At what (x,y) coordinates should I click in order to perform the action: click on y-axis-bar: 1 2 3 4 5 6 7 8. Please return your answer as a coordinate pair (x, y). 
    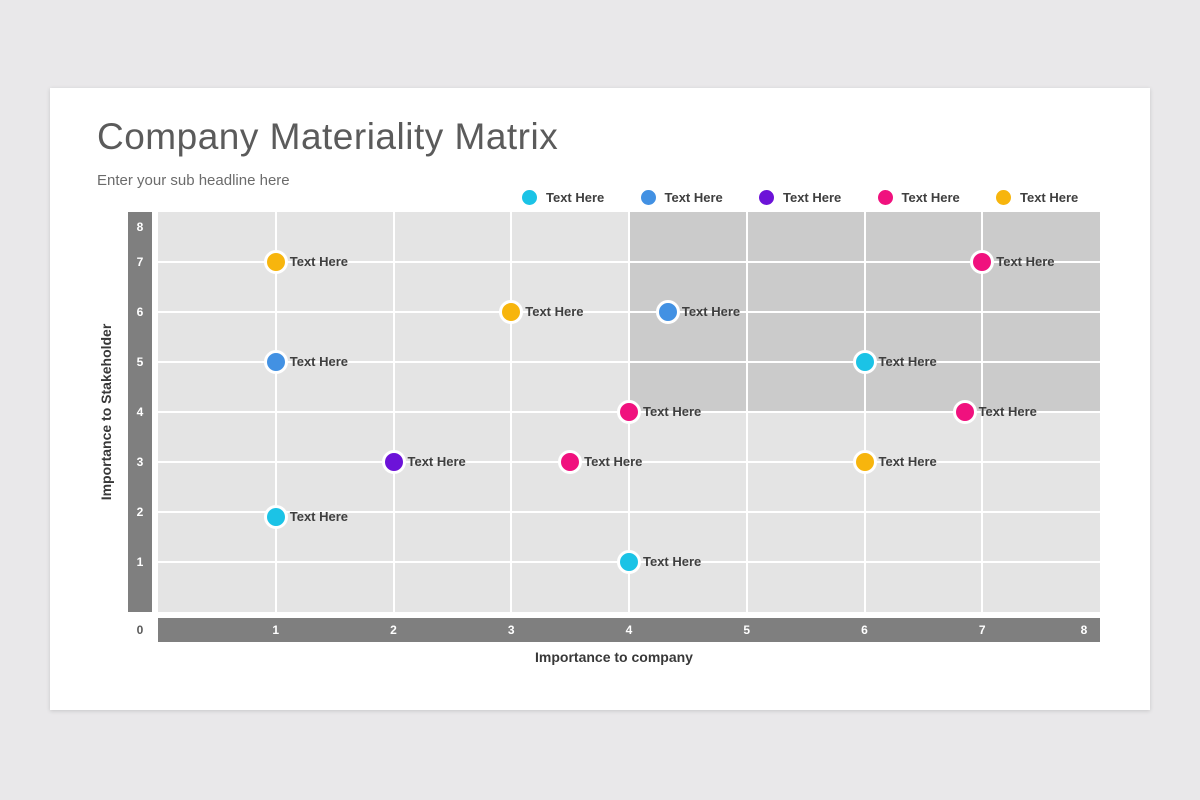
    Looking at the image, I should click on (140, 412).